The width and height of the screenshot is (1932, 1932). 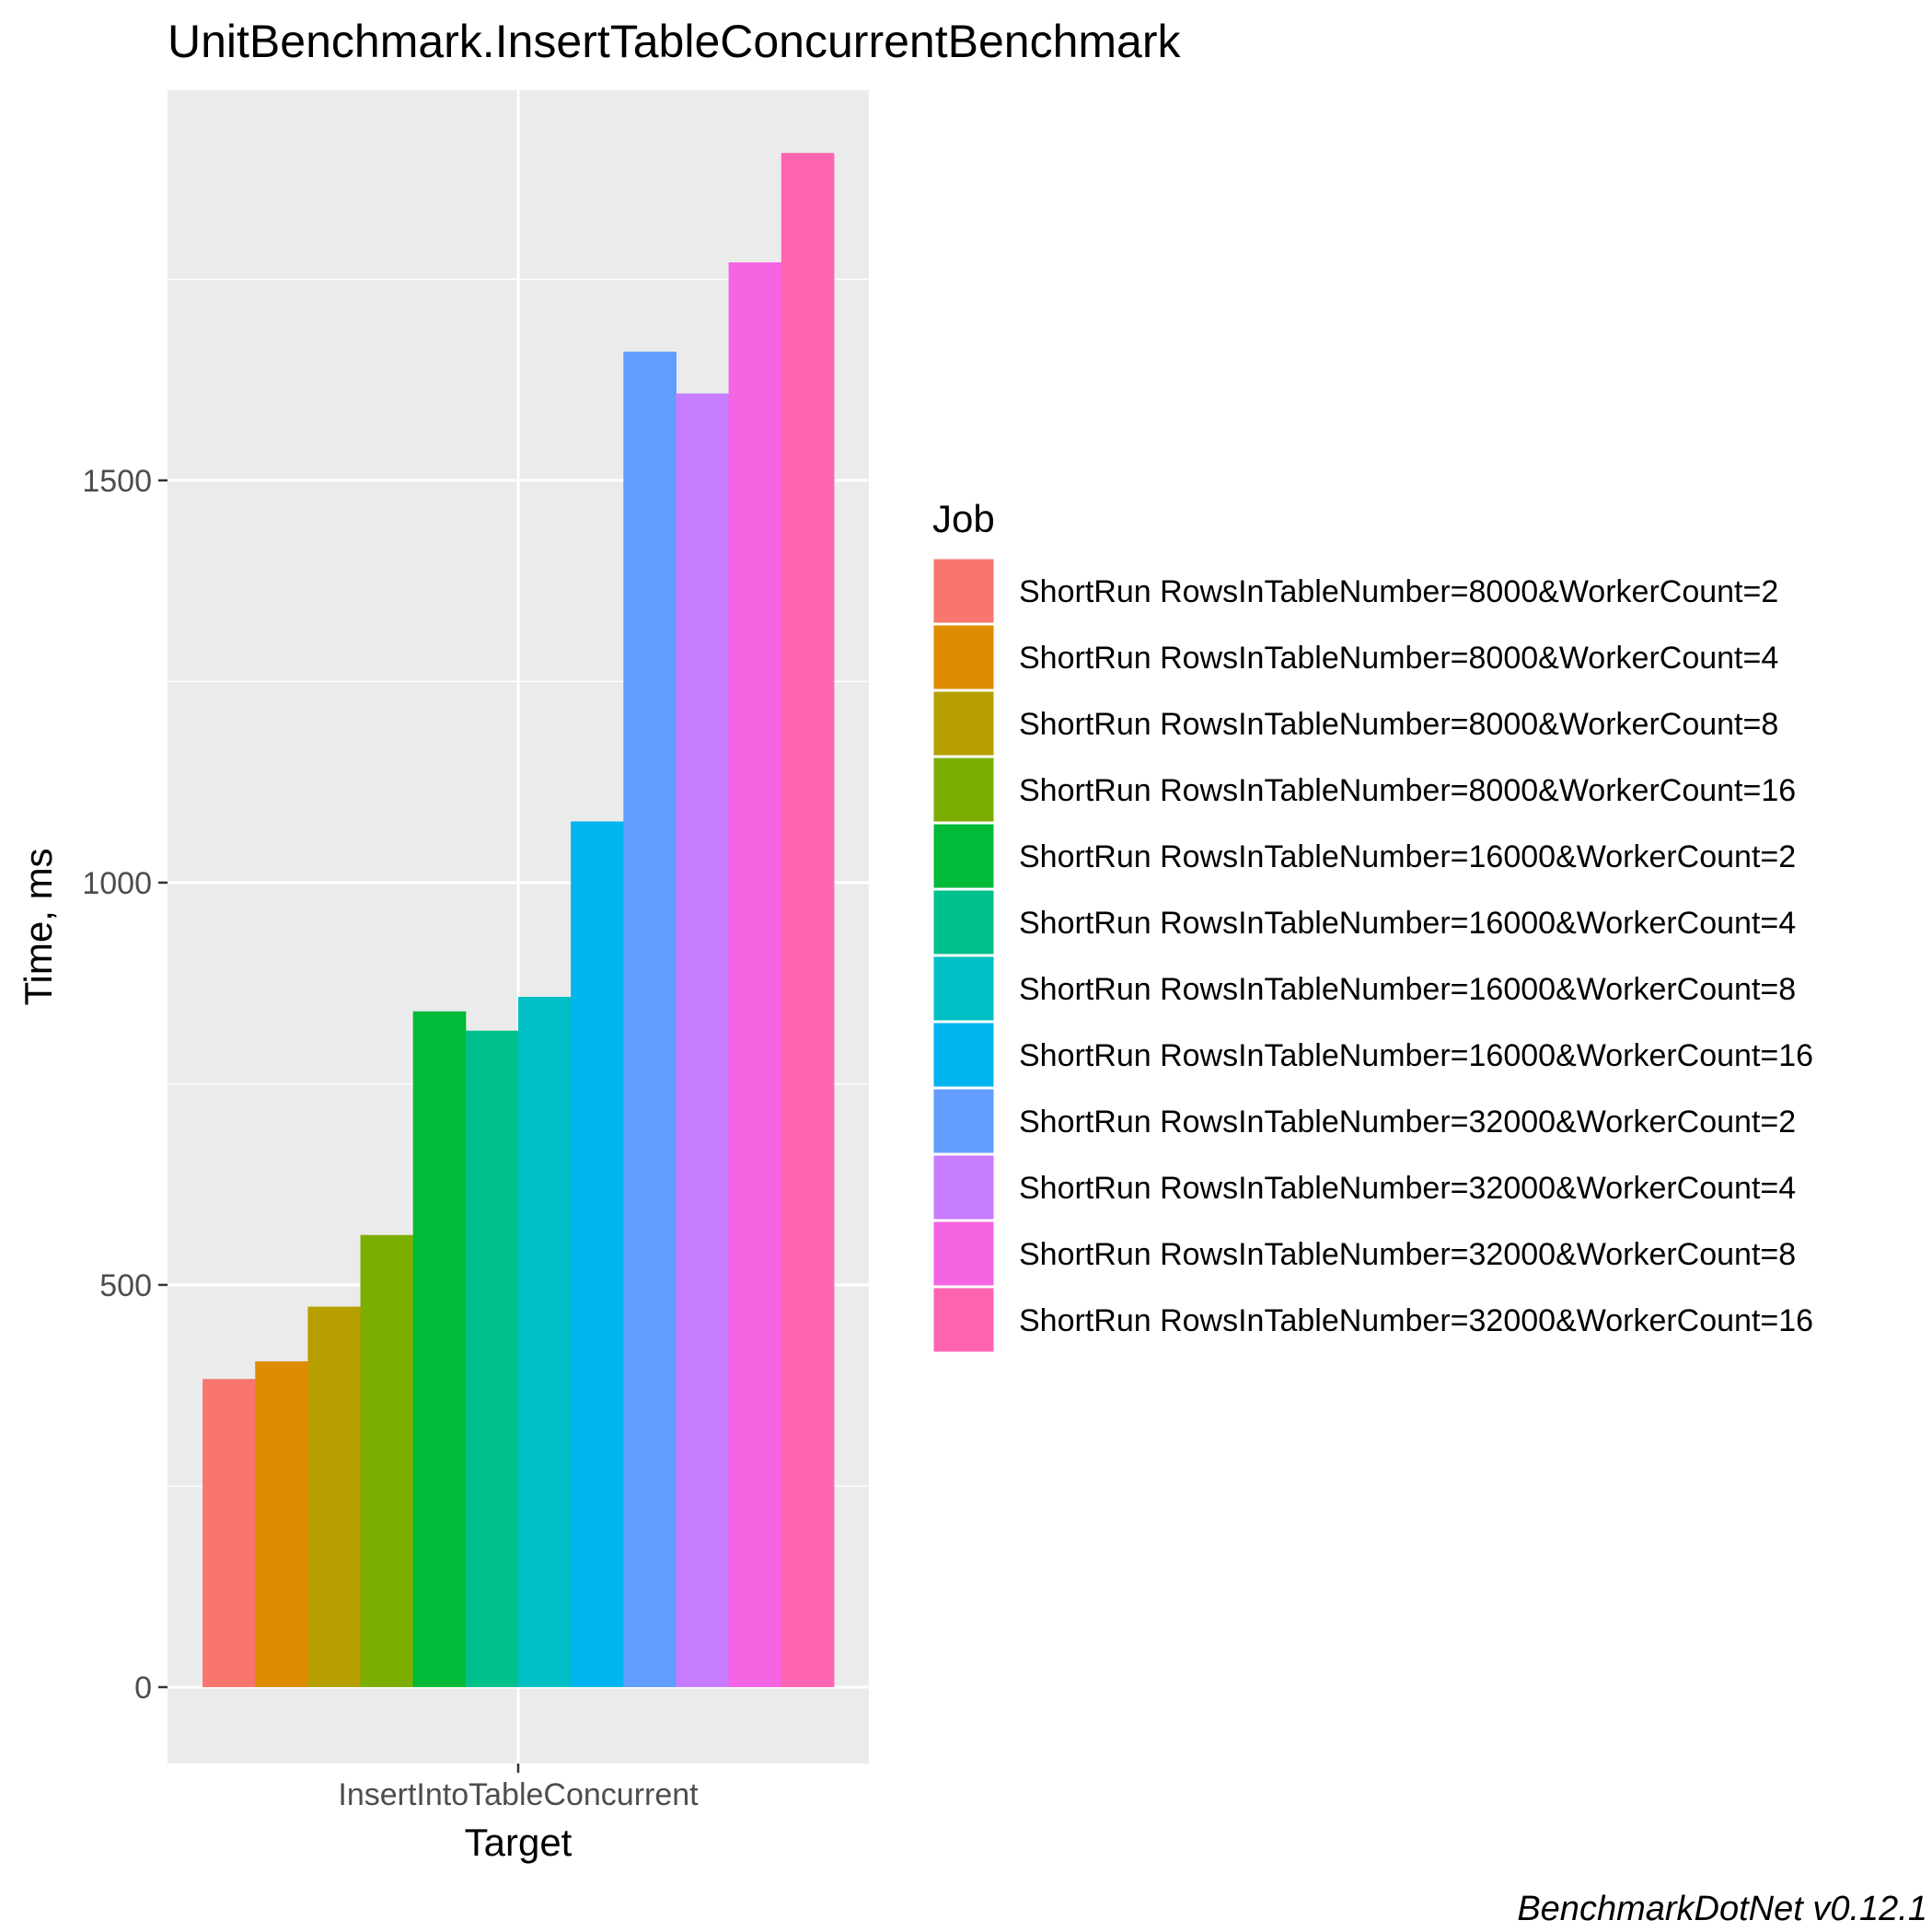 What do you see at coordinates (117, 482) in the screenshot?
I see `y-tick-label: 1500` at bounding box center [117, 482].